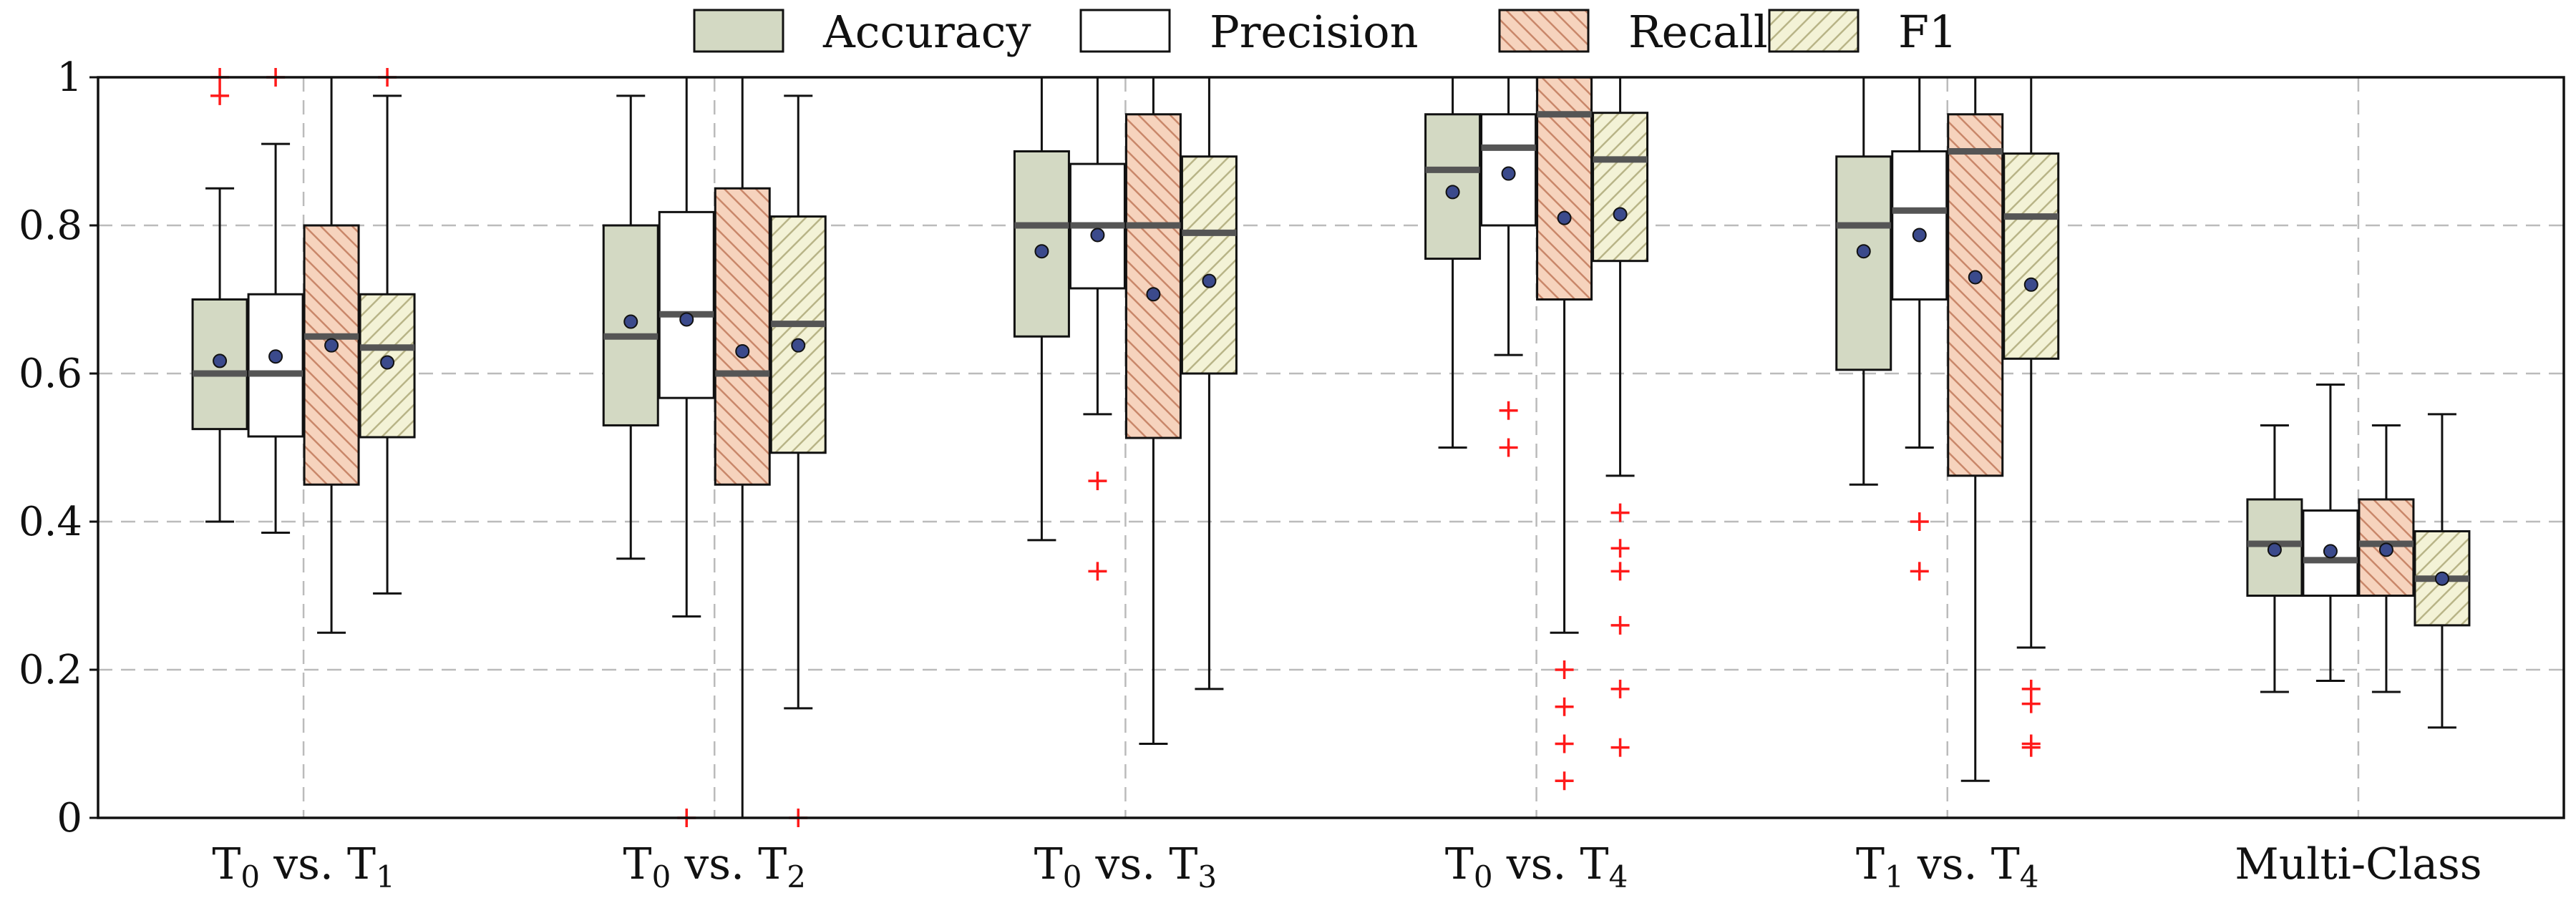 The width and height of the screenshot is (2576, 898). What do you see at coordinates (69, 818) in the screenshot?
I see `y-tick-label: 0` at bounding box center [69, 818].